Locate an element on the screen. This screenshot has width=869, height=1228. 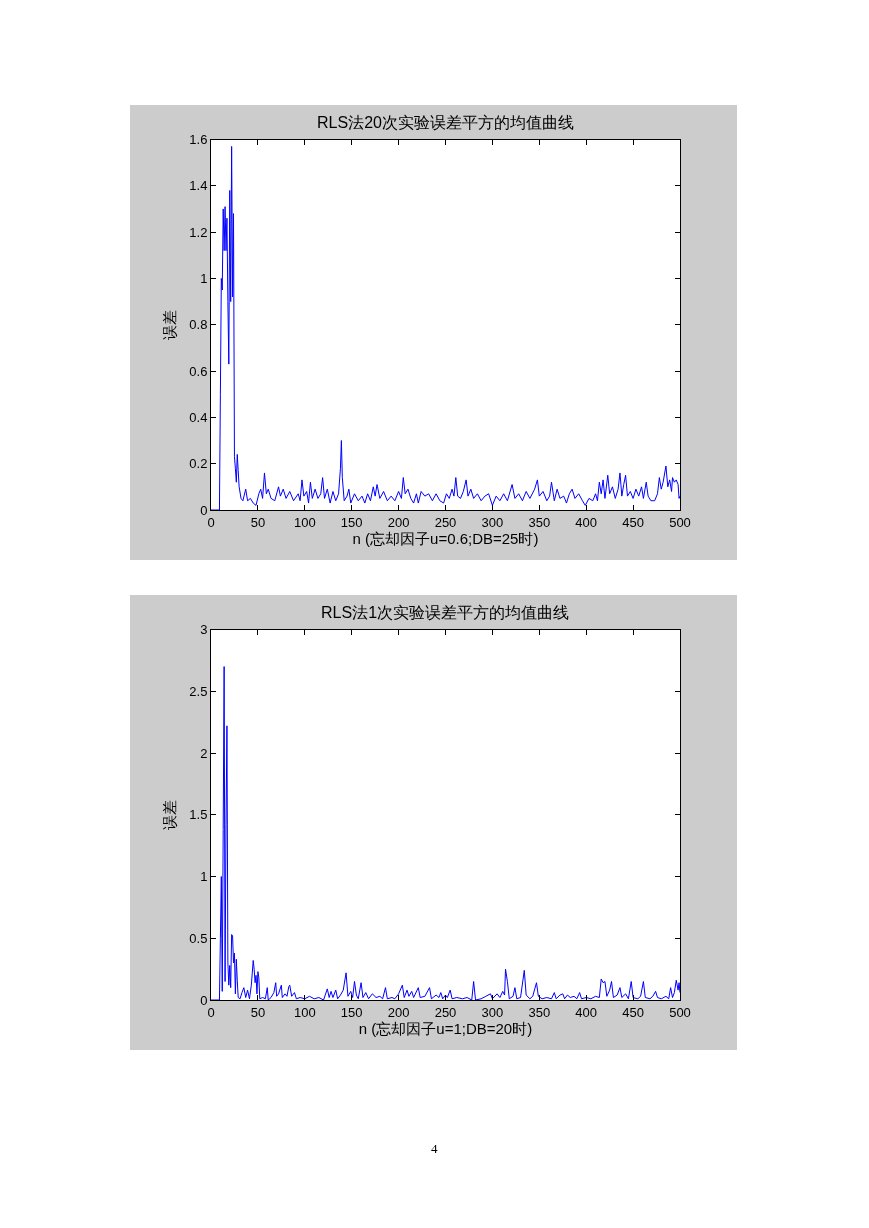
y-tick-label: 2 is located at coordinates (204, 753).